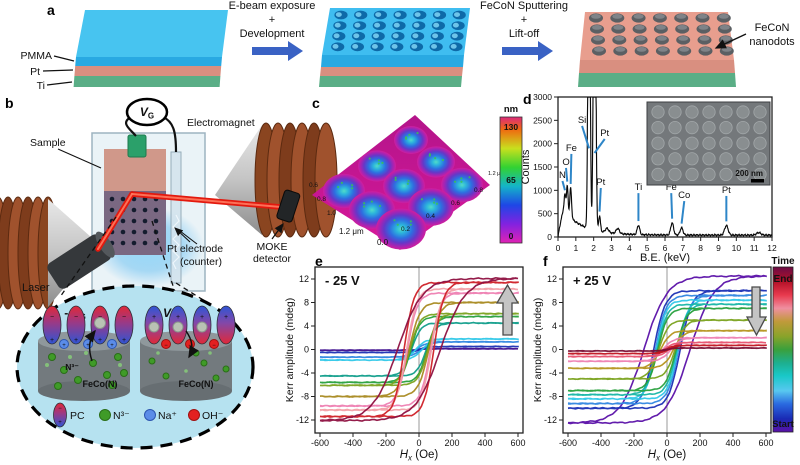  I want to click on loop-ytick: -4, so click(305, 373).